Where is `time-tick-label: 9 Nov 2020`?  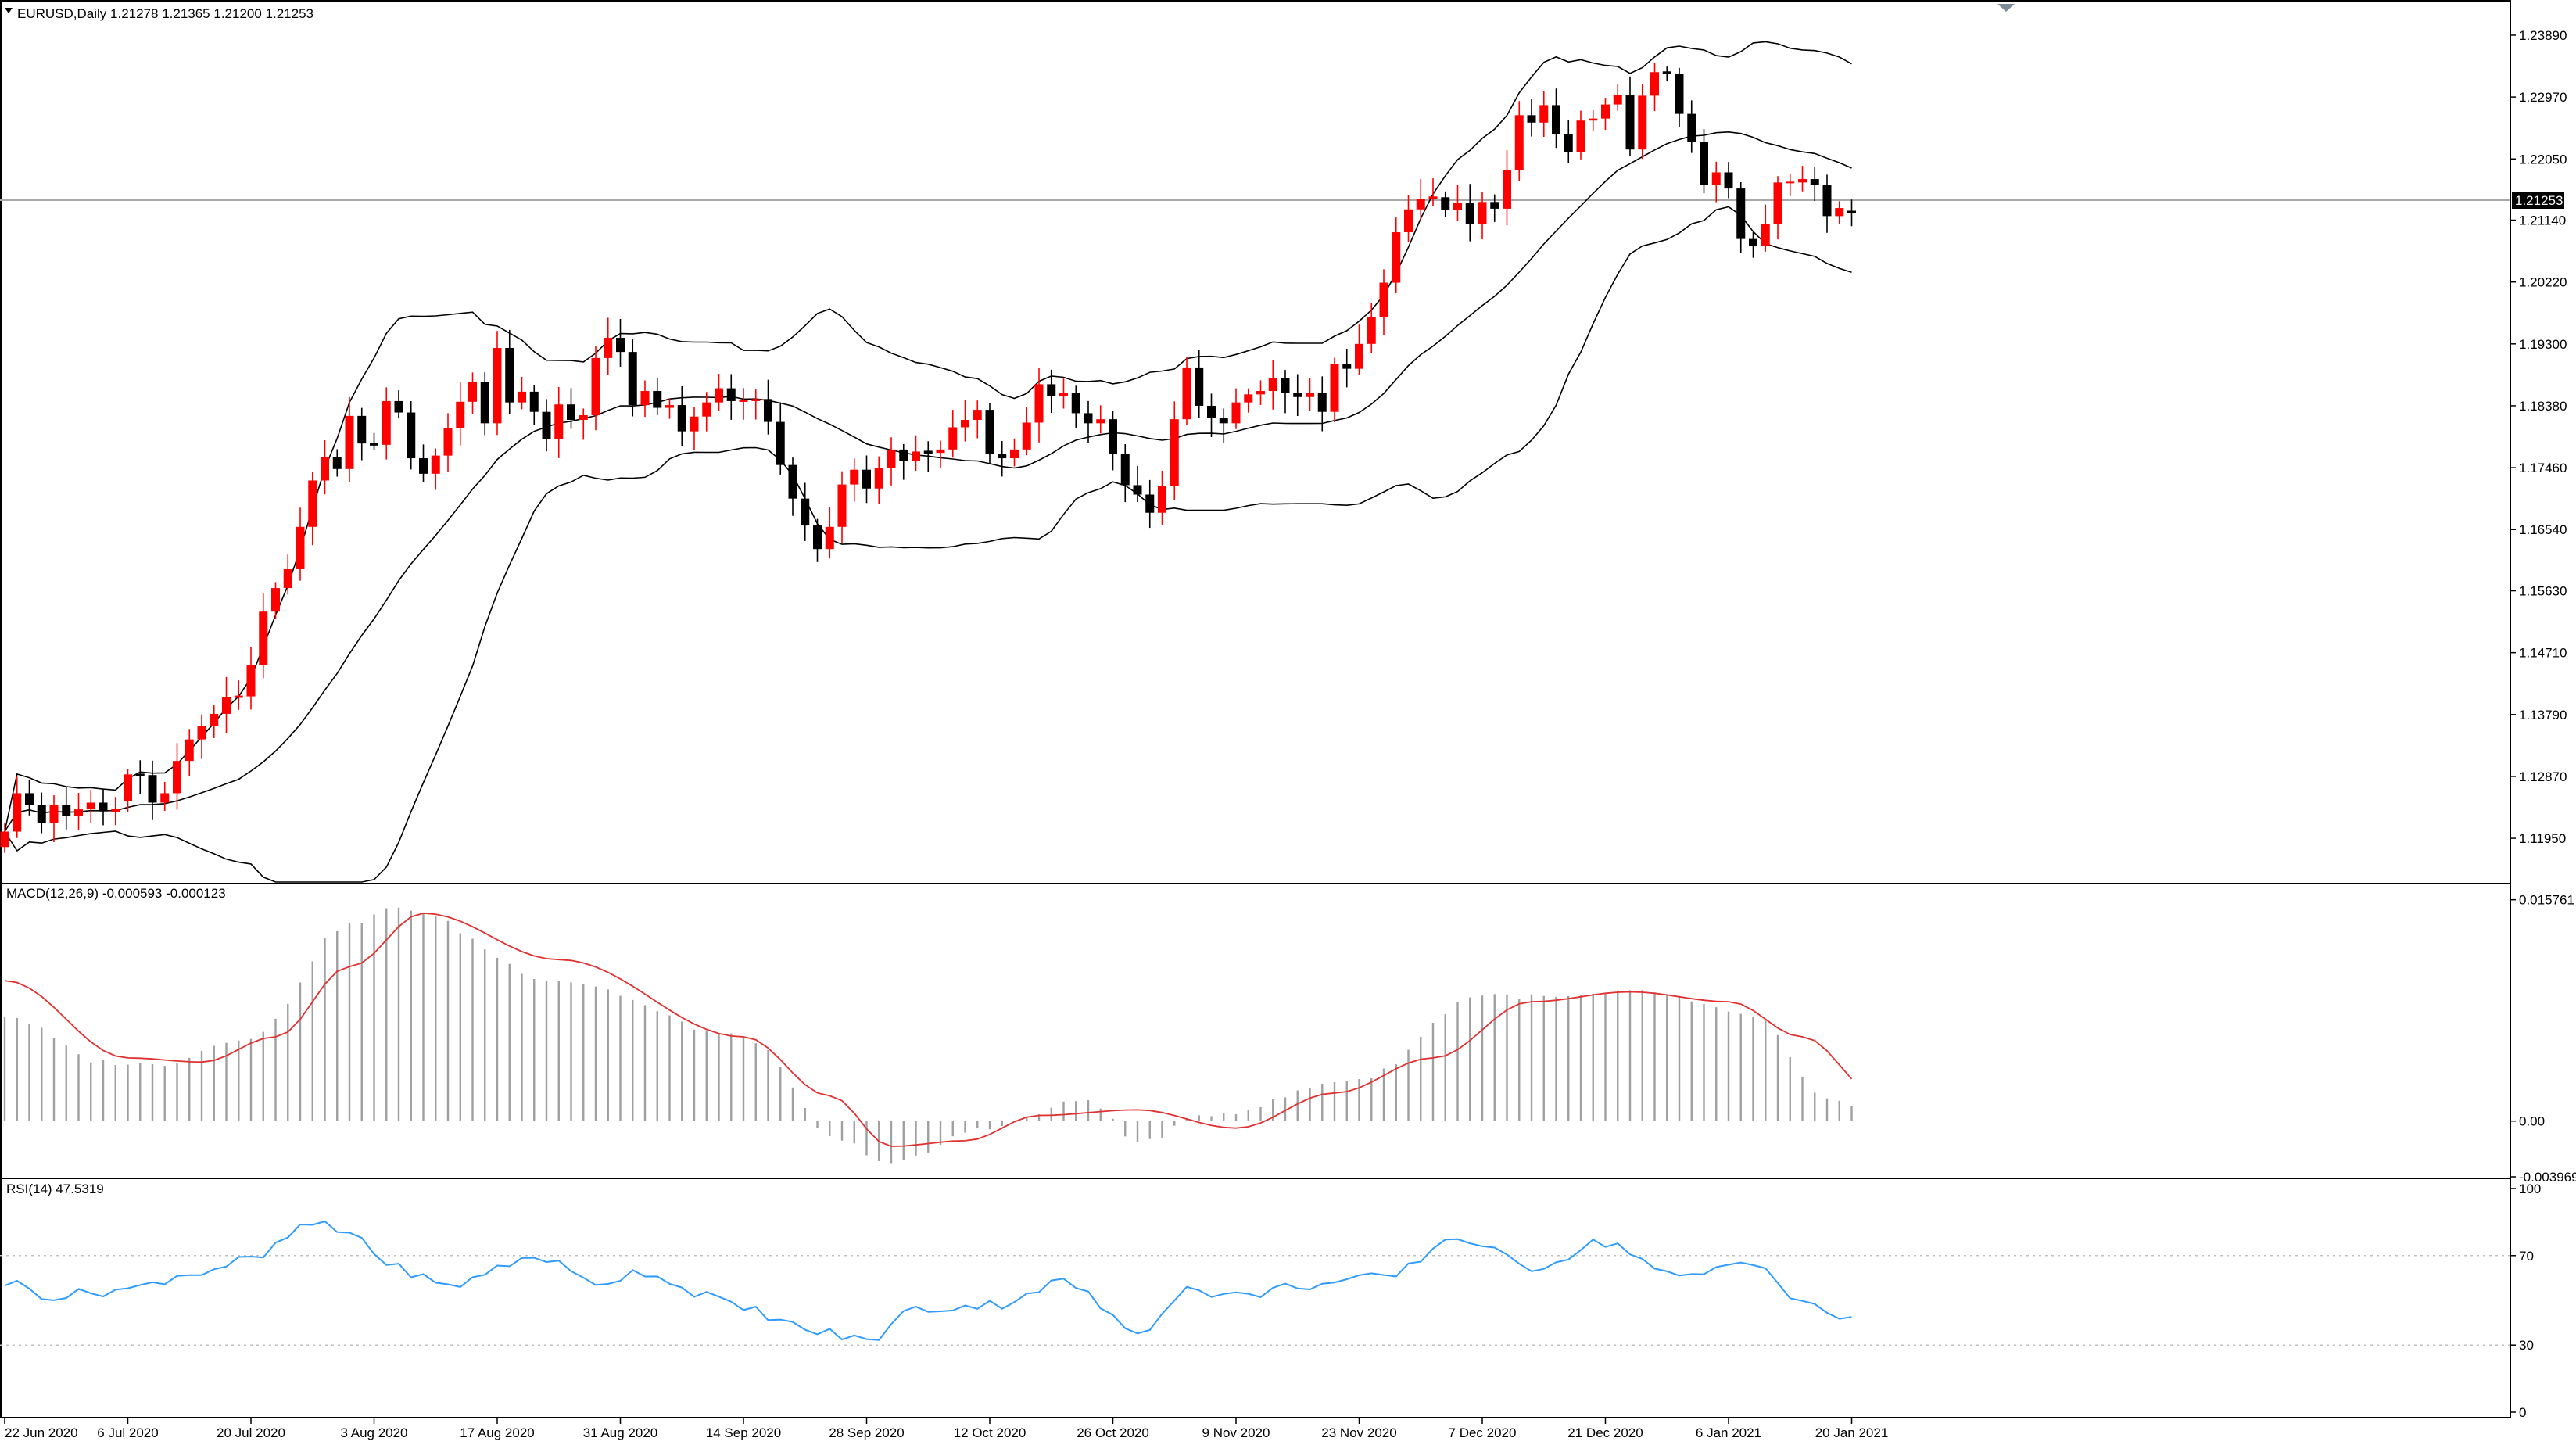 time-tick-label: 9 Nov 2020 is located at coordinates (1236, 1432).